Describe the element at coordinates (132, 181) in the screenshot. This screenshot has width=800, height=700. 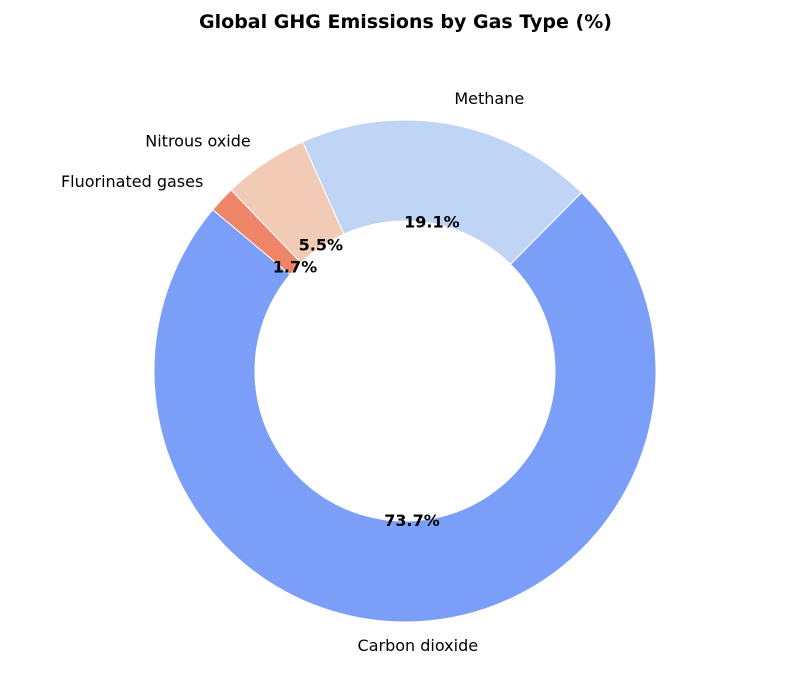
I see `slice-label-fluorinated-gases: Fluorinated gases` at that location.